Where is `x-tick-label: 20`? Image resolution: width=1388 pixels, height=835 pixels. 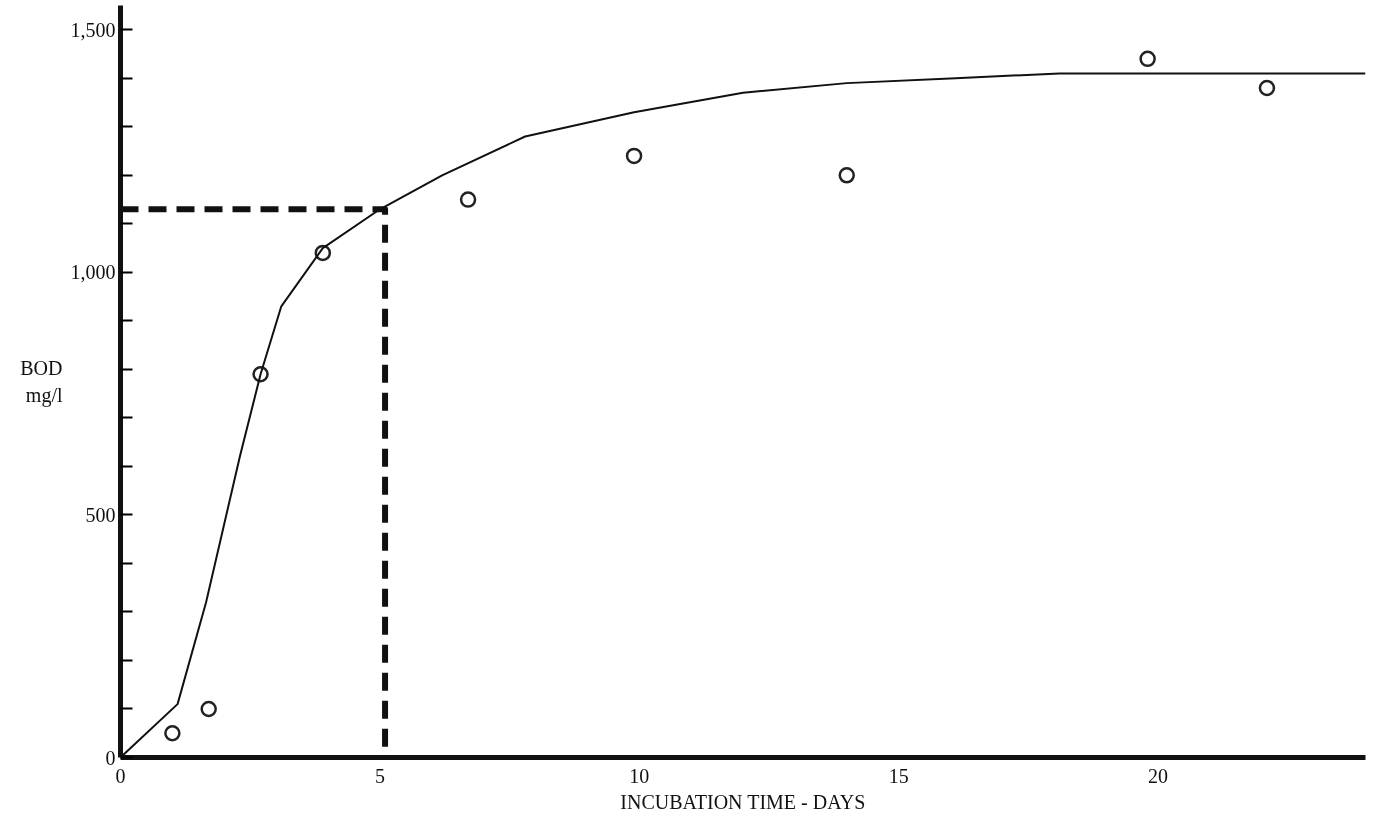 x-tick-label: 20 is located at coordinates (1158, 775).